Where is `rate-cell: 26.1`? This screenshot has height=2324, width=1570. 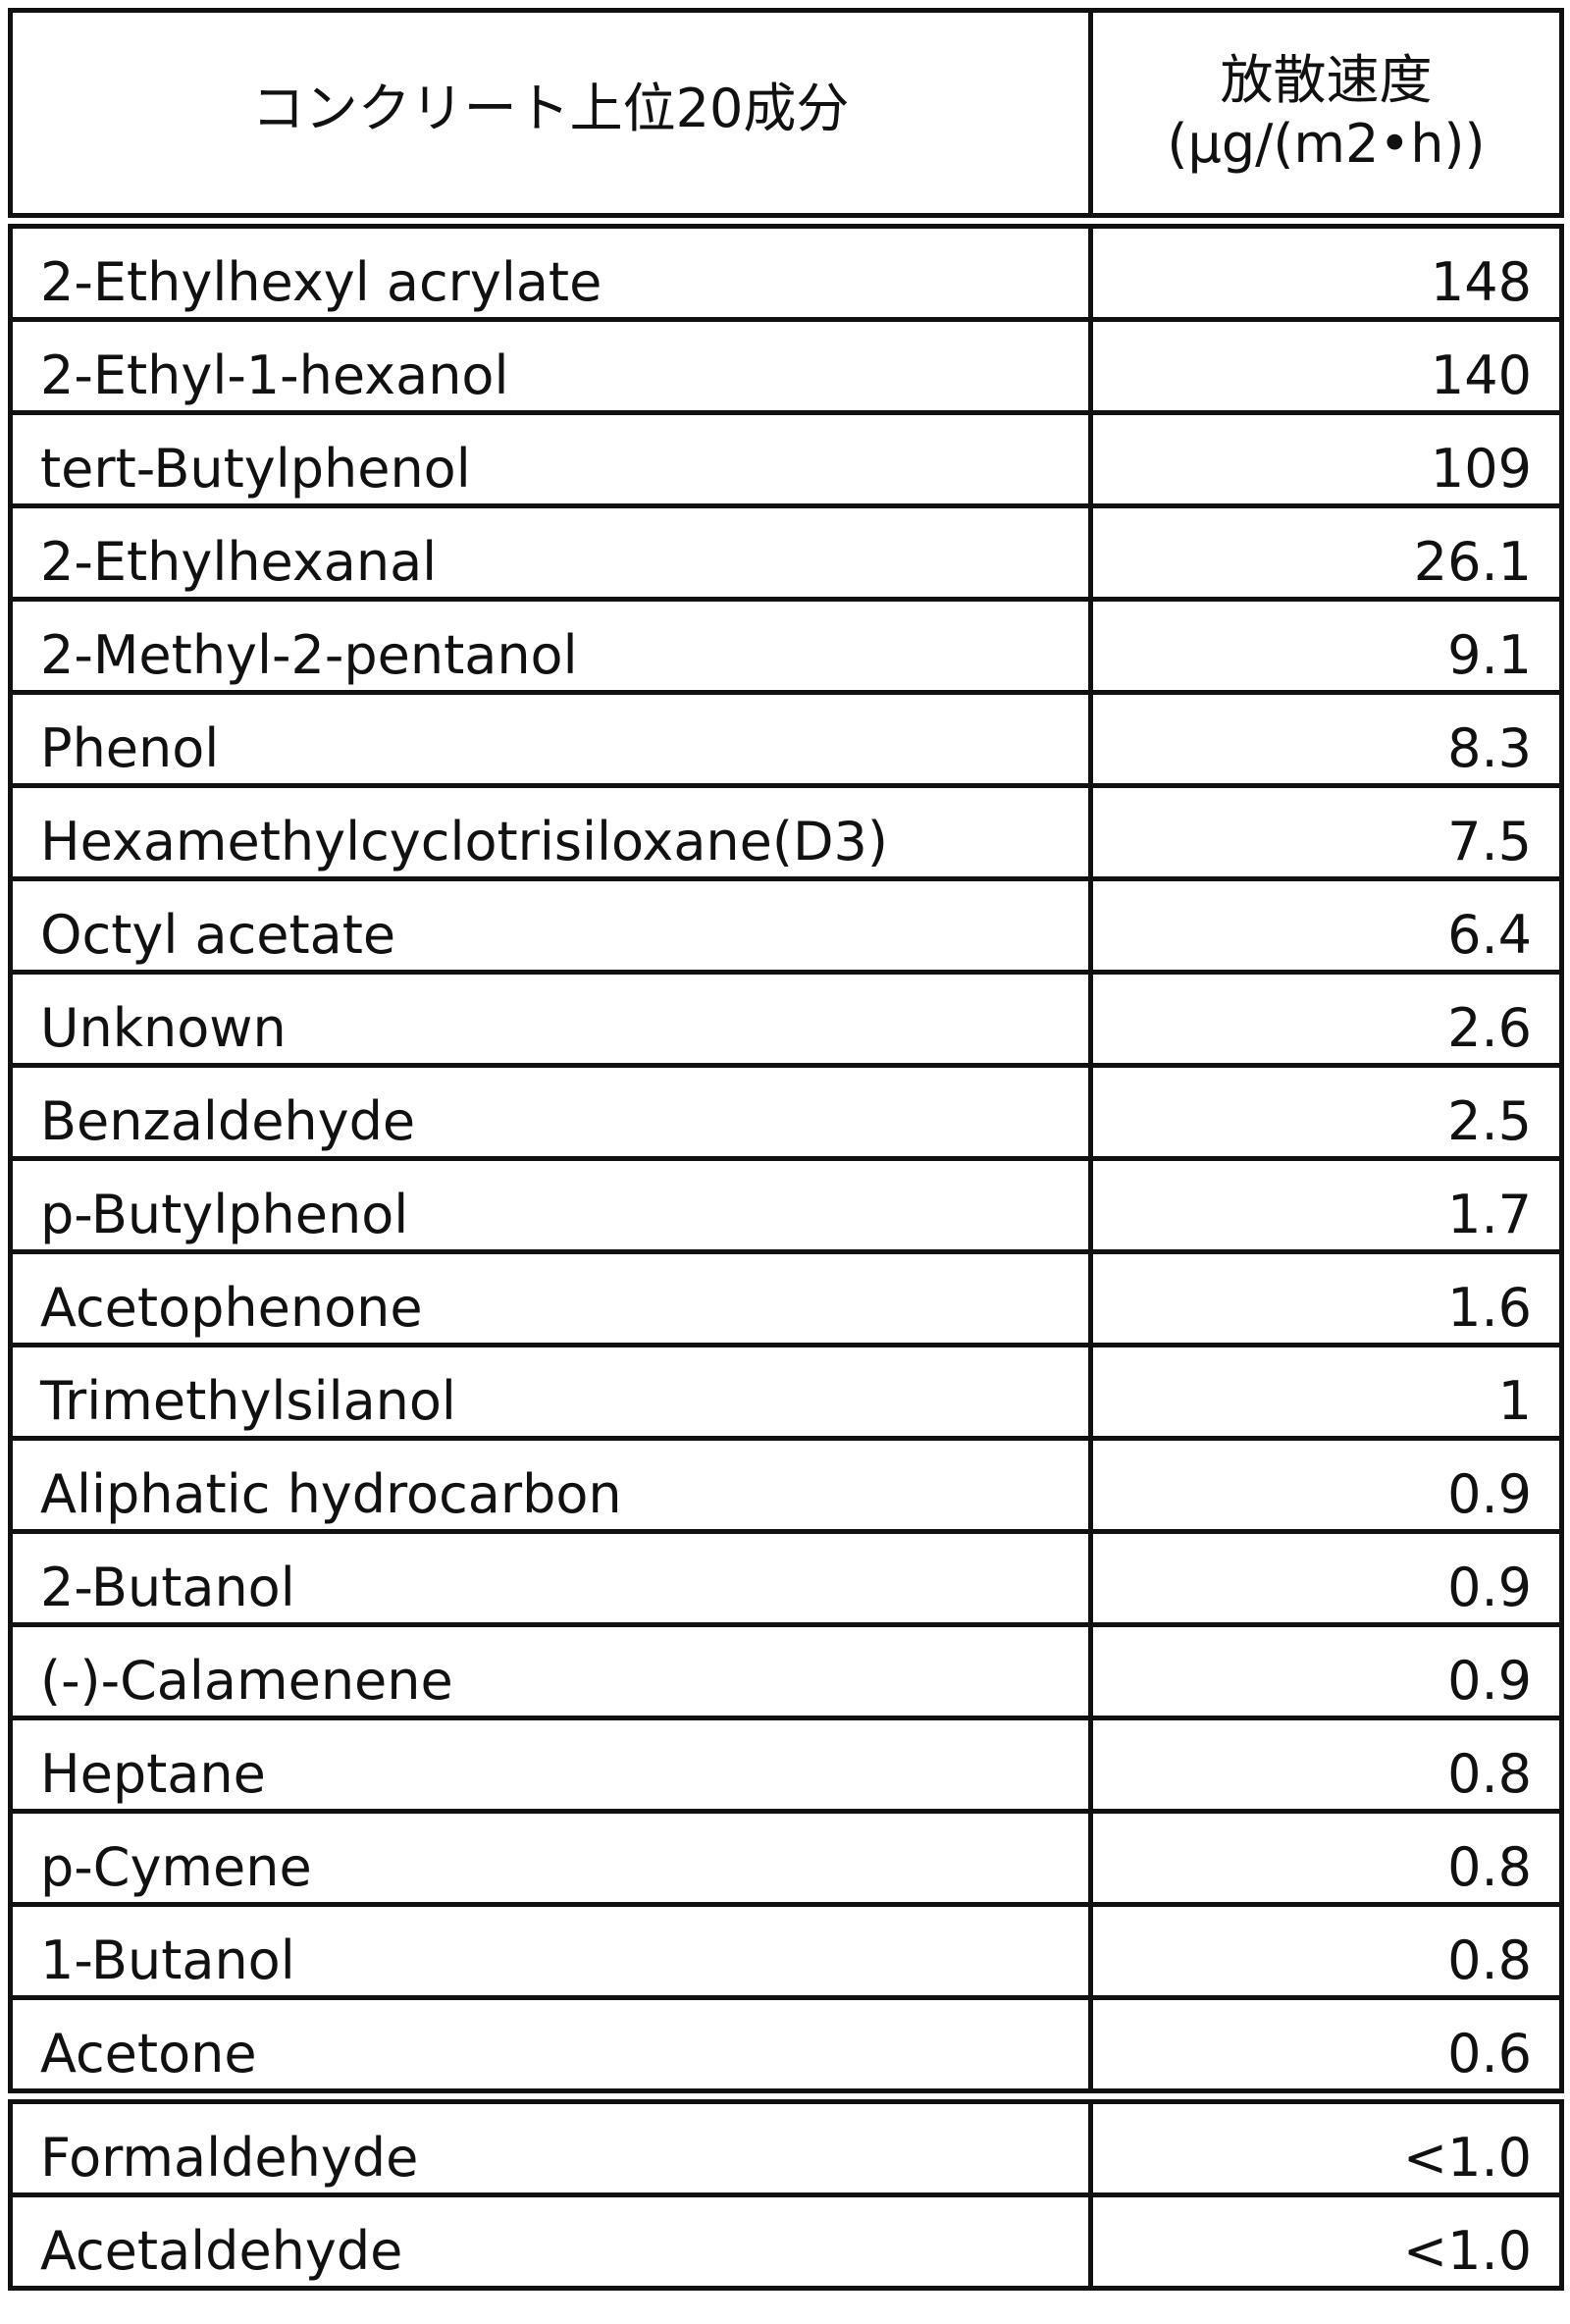 rate-cell: 26.1 is located at coordinates (1326, 552).